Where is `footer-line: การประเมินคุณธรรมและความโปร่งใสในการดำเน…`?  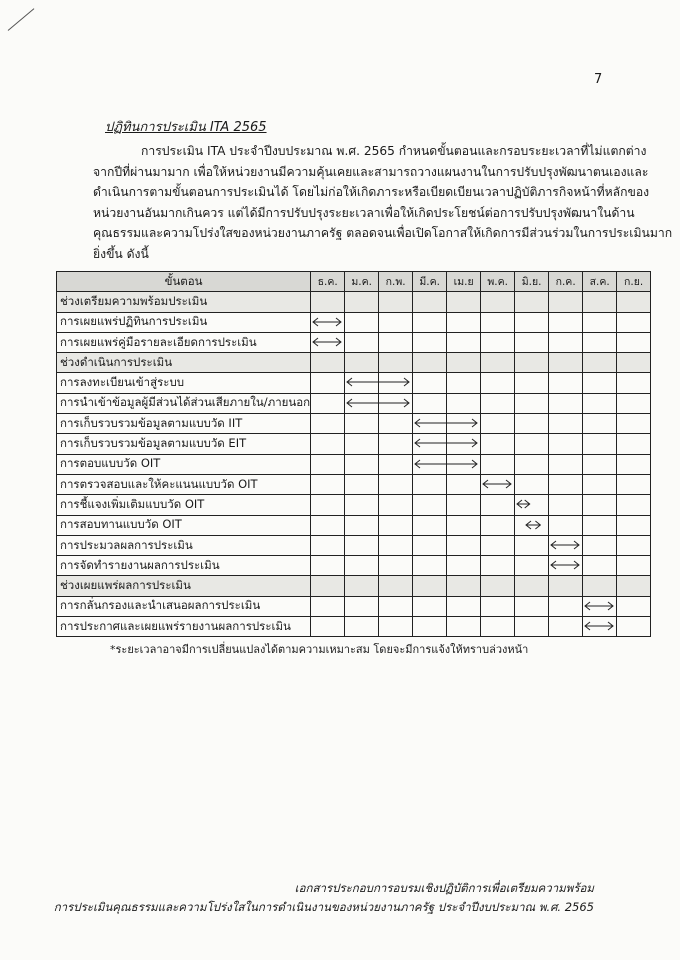 footer-line: การประเมินคุณธรรมและความโปร่งใสในการดำเน… is located at coordinates (323, 907).